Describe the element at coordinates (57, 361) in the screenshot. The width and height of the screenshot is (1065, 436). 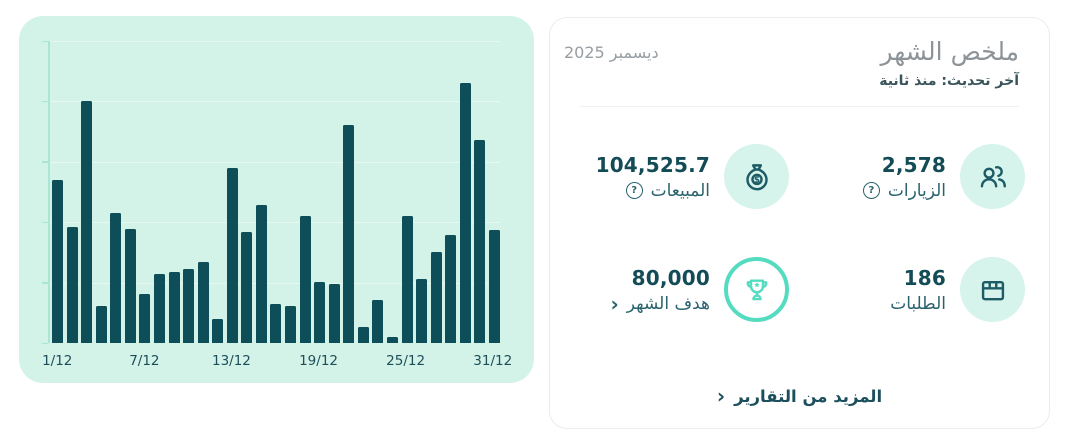
I see `x-axis-label: 1/12` at that location.